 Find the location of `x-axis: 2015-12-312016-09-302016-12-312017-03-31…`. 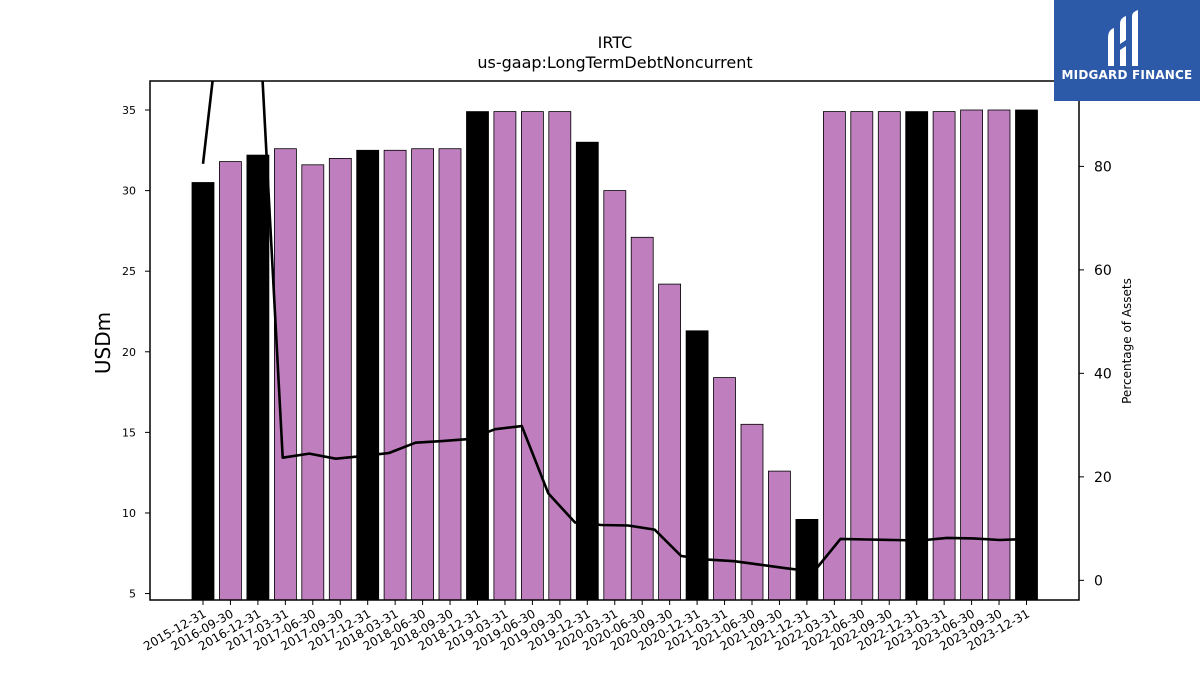

x-axis: 2015-12-312016-09-302016-12-312017-03-31… is located at coordinates (586, 626).